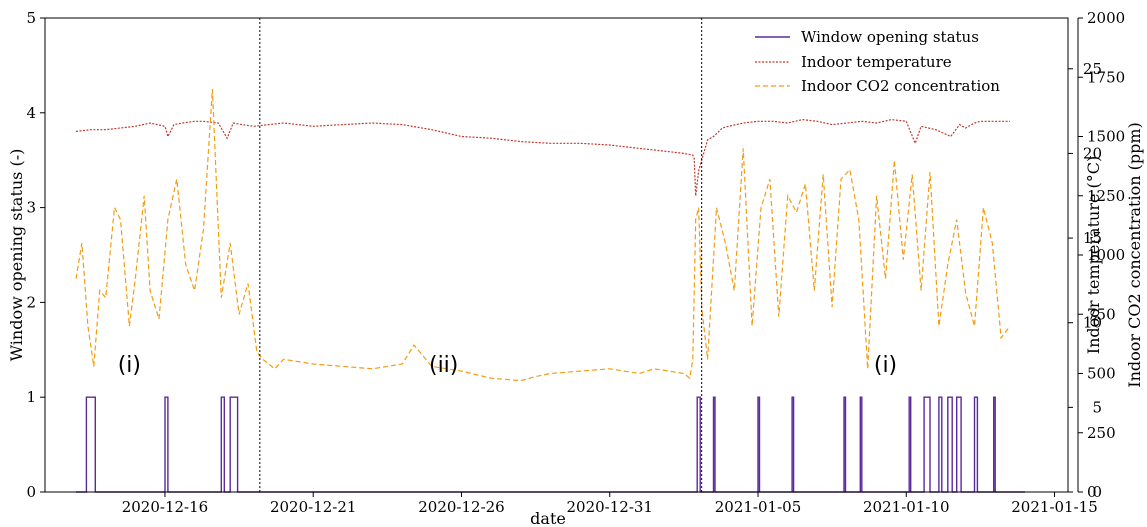  Describe the element at coordinates (165, 507) in the screenshot. I see `x-tick-label: 2020-12-16` at that location.